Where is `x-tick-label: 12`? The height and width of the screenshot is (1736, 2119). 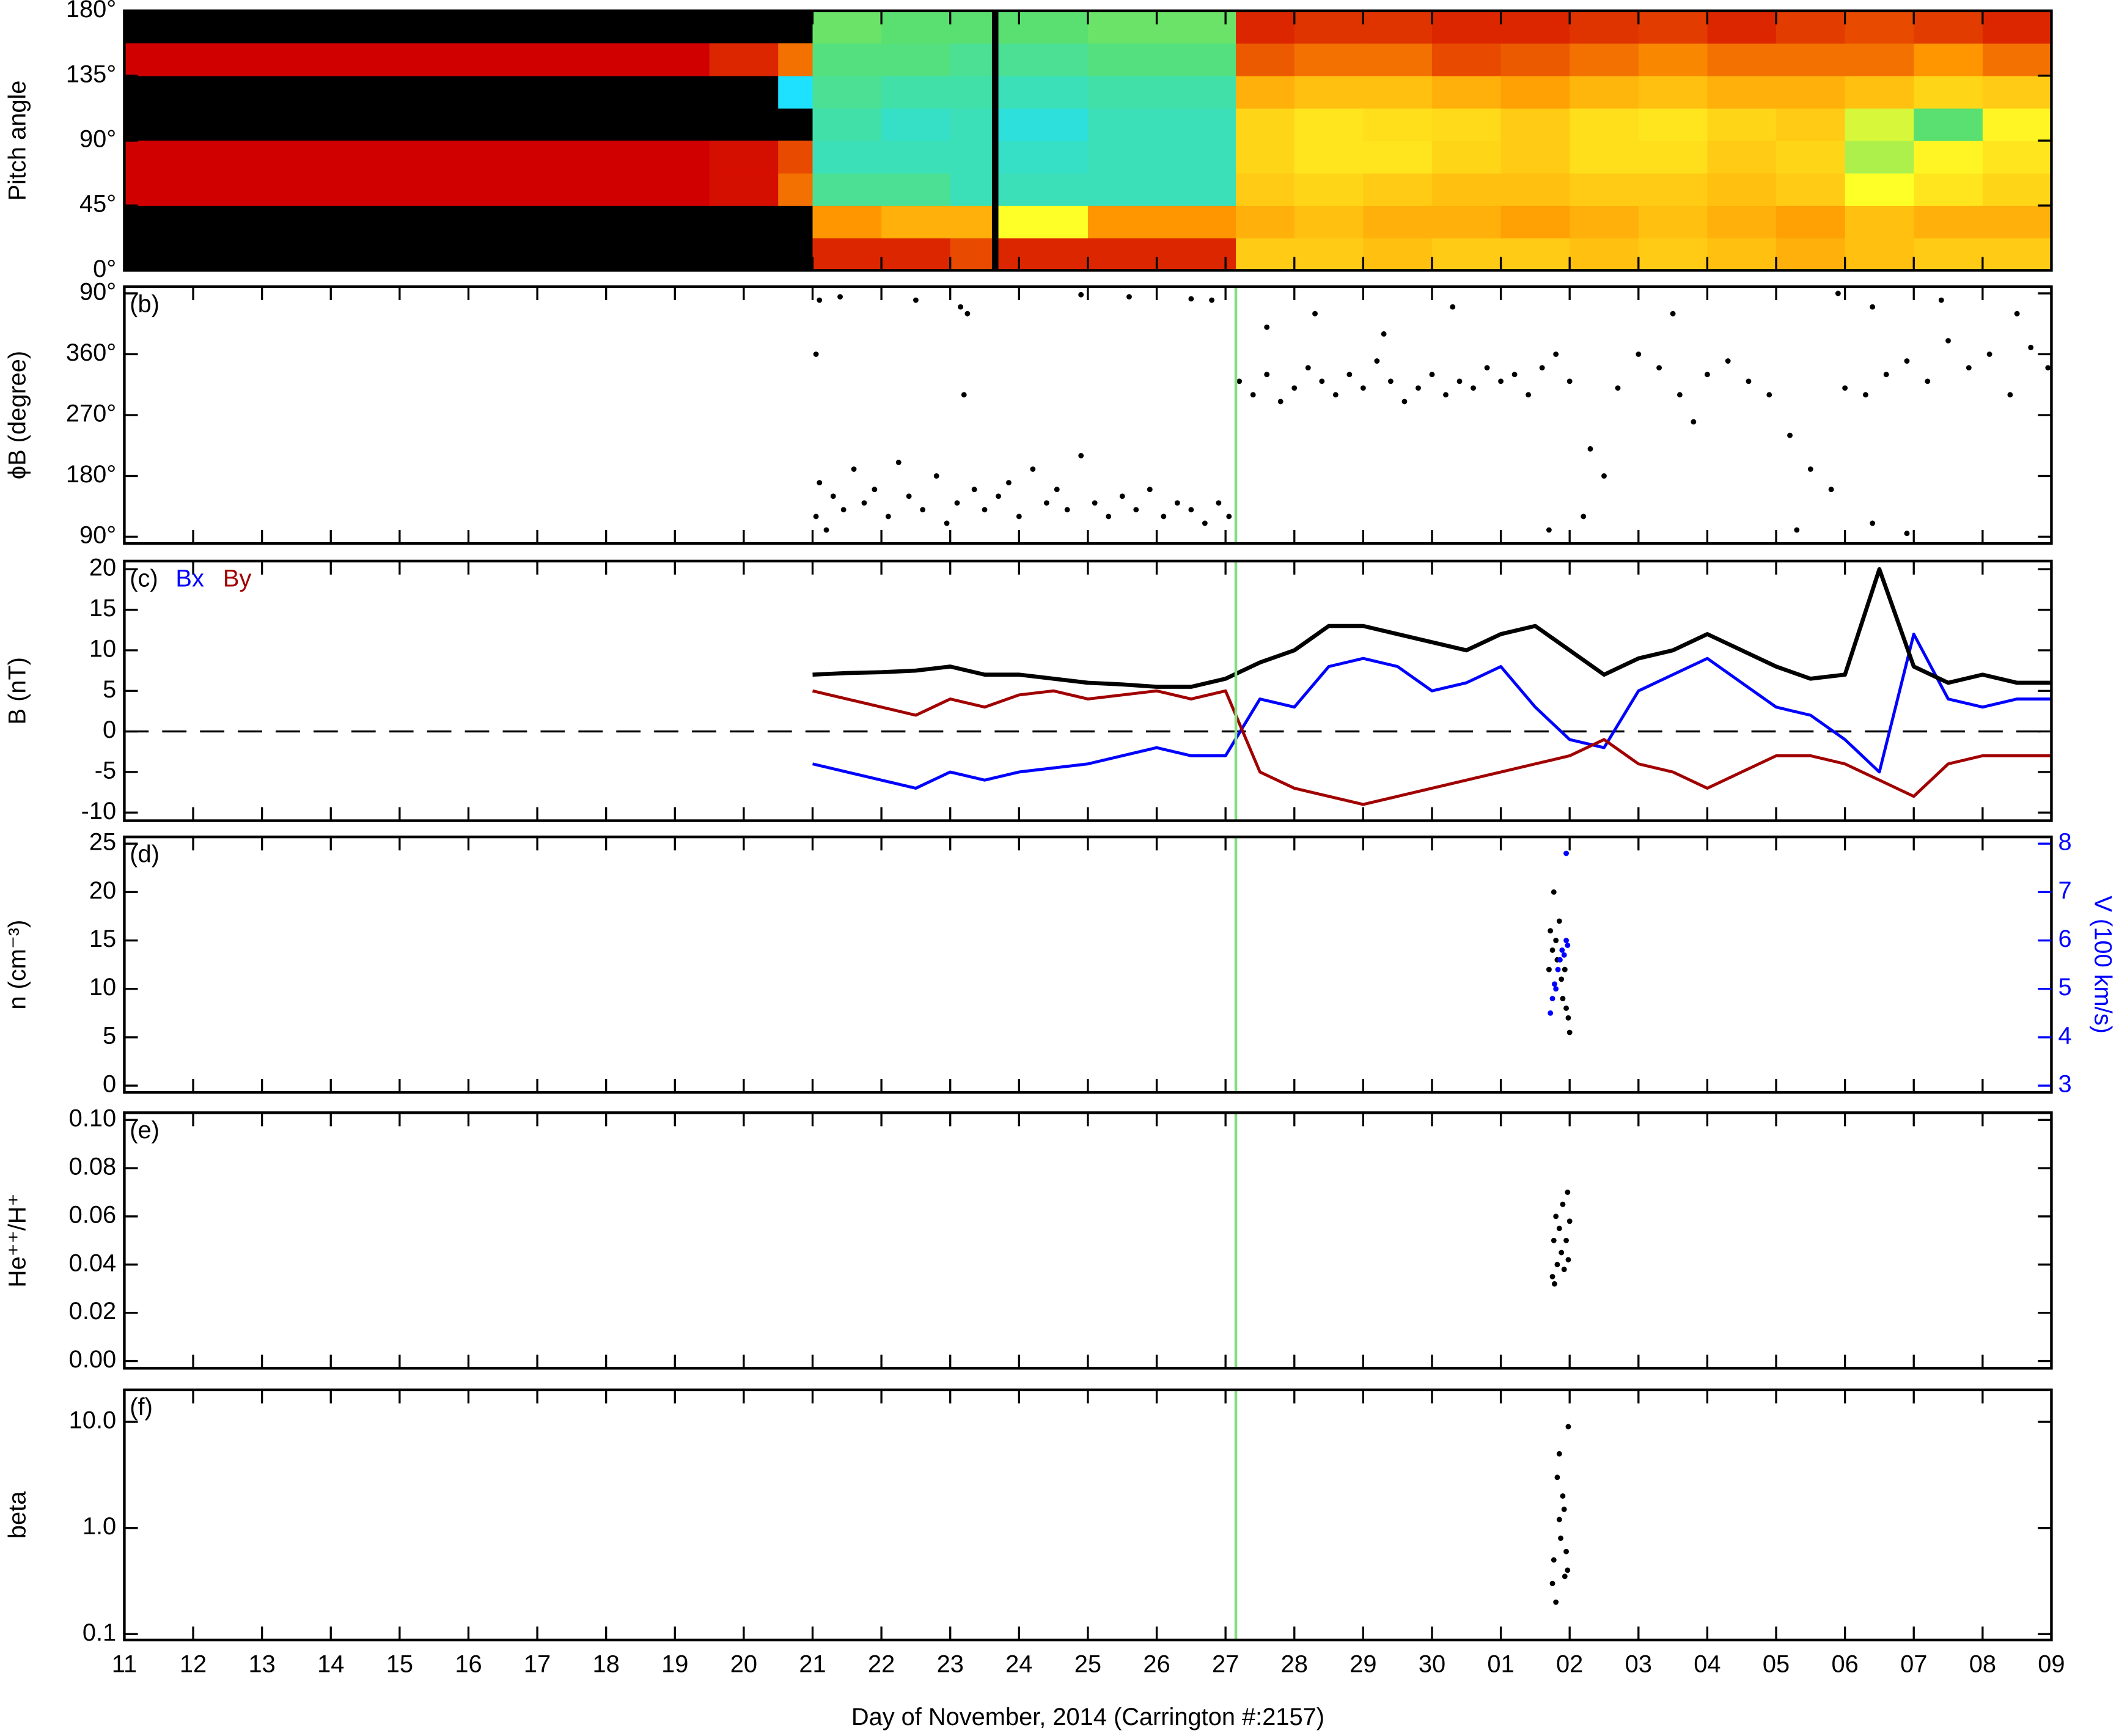
x-tick-label: 12 is located at coordinates (193, 1663).